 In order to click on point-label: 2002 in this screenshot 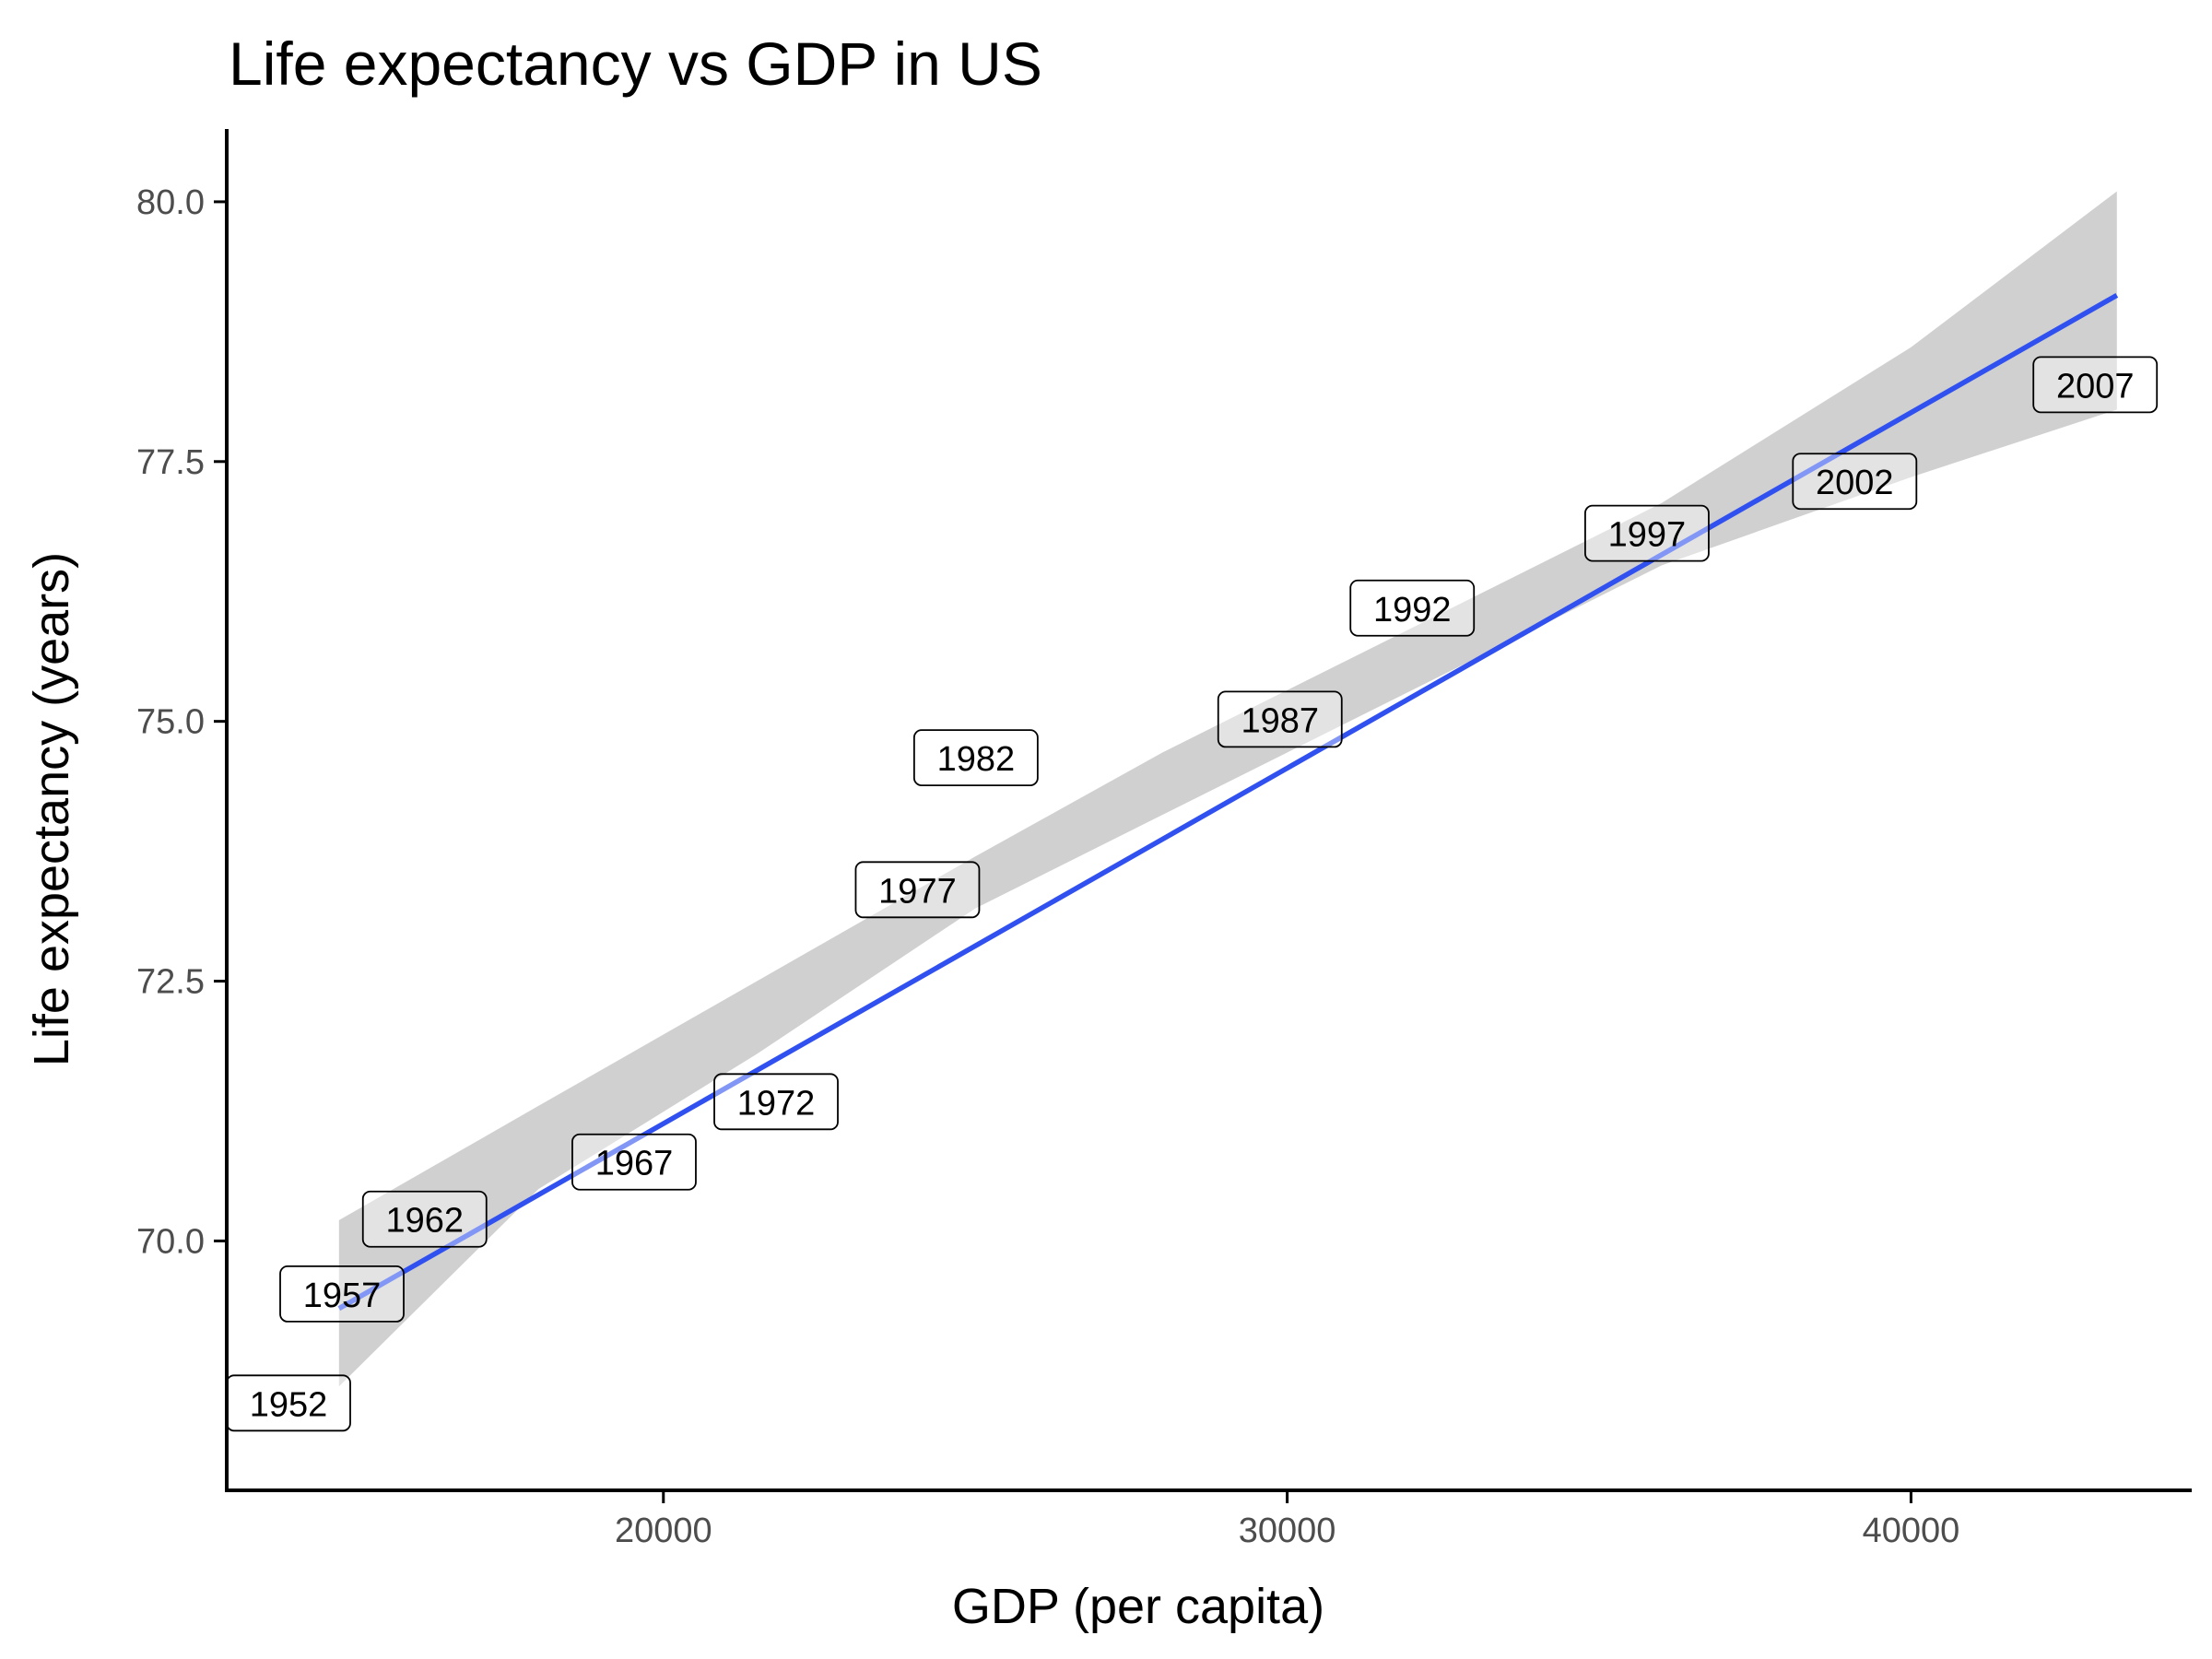, I will do `click(1855, 482)`.